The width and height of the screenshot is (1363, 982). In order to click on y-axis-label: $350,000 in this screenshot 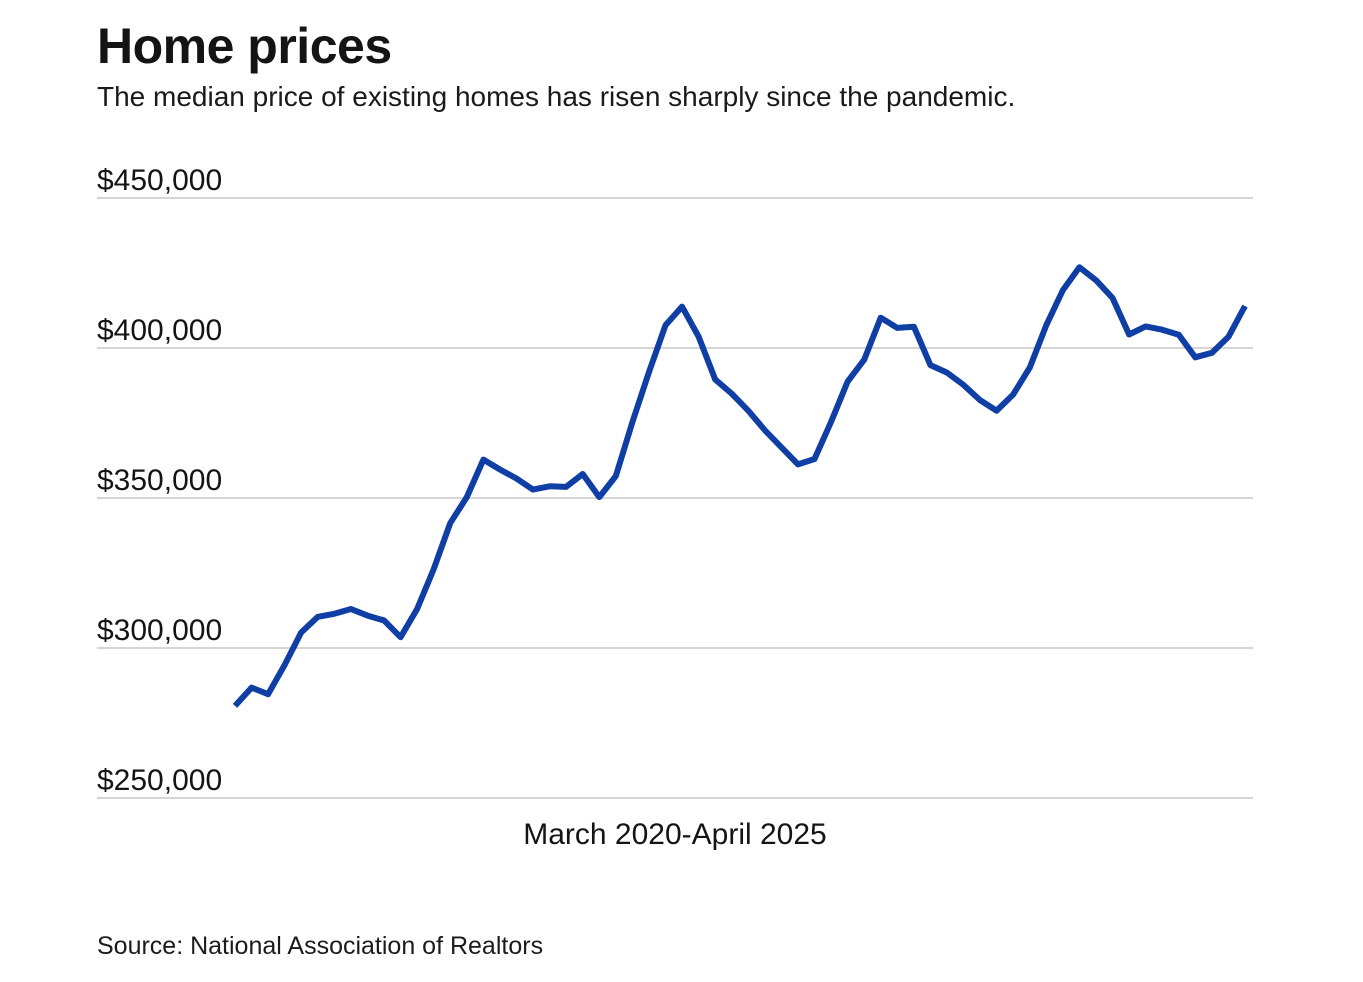, I will do `click(160, 480)`.